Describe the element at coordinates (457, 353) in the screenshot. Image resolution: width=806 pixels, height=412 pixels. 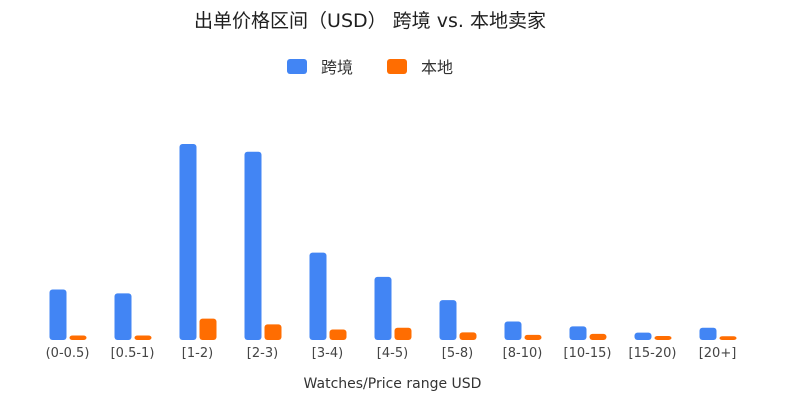
I see `x-tick-label-6: [5-8)` at that location.